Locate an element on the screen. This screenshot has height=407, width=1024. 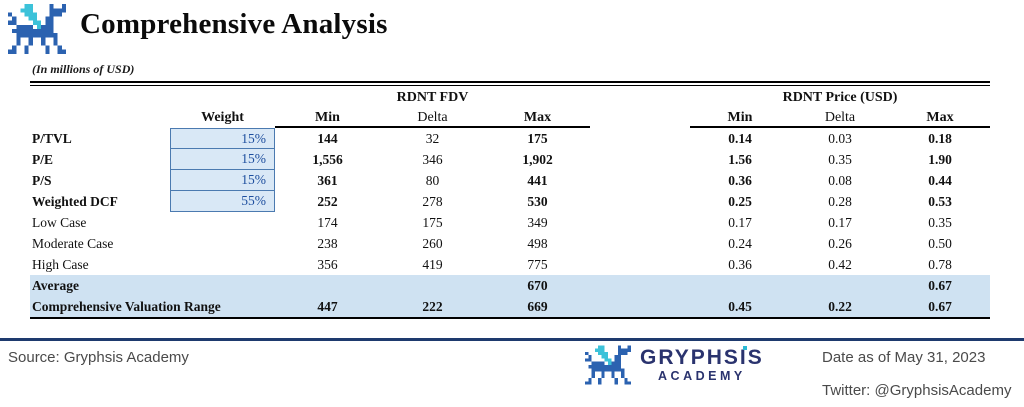
table-bottom-rule is located at coordinates (510, 318).